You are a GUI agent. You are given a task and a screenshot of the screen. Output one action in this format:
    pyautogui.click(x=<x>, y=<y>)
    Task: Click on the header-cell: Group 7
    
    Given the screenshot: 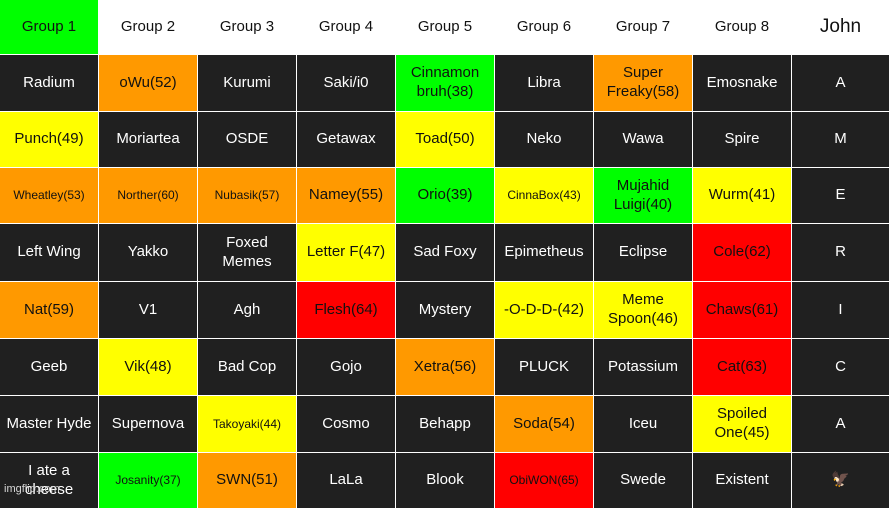 What is the action you would take?
    pyautogui.click(x=643, y=27)
    